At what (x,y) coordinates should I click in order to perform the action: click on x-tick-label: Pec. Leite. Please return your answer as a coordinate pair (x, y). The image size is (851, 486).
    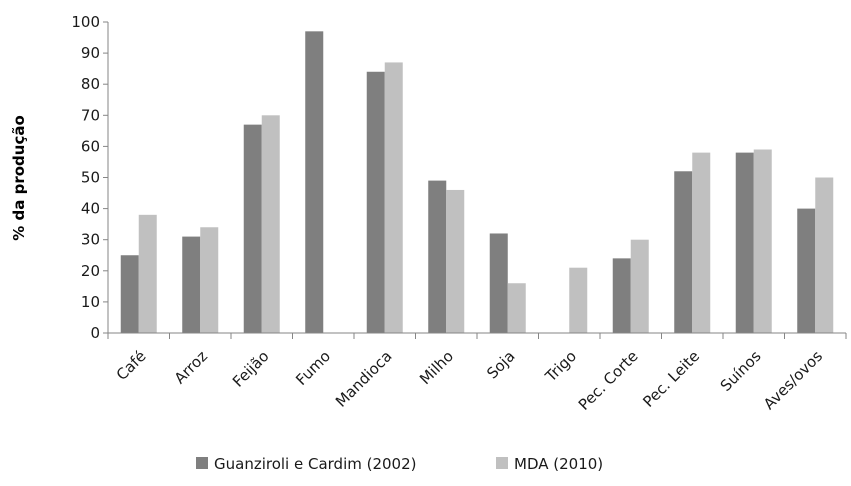
    Looking at the image, I should click on (671, 379).